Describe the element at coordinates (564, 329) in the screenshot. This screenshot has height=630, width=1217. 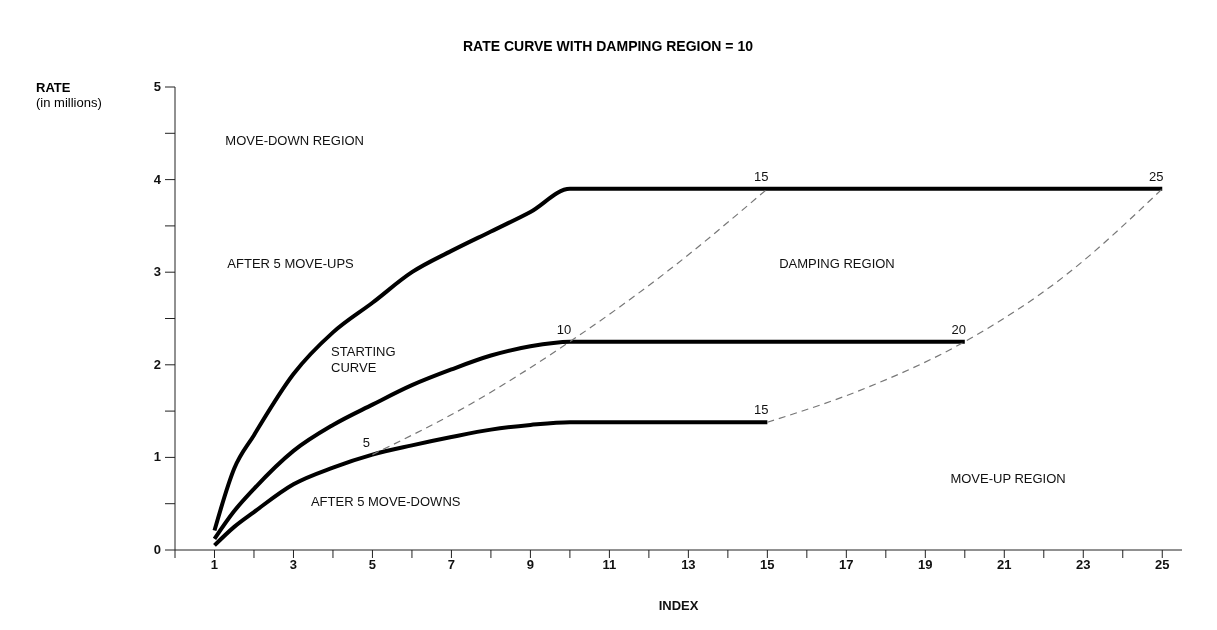
I see `annotation: 10` at that location.